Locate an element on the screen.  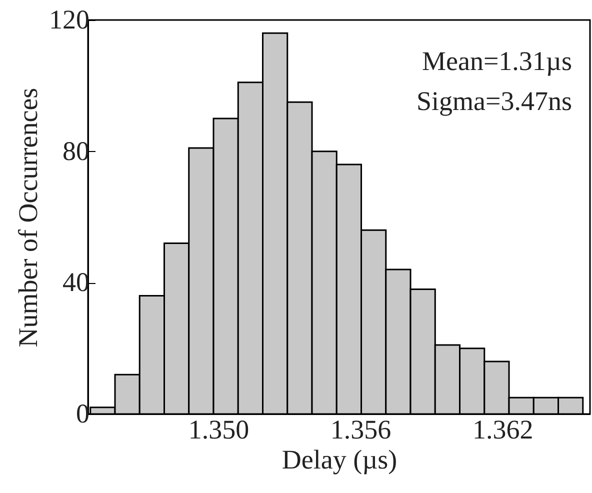
x-tick-label: 1.362 is located at coordinates (503, 429).